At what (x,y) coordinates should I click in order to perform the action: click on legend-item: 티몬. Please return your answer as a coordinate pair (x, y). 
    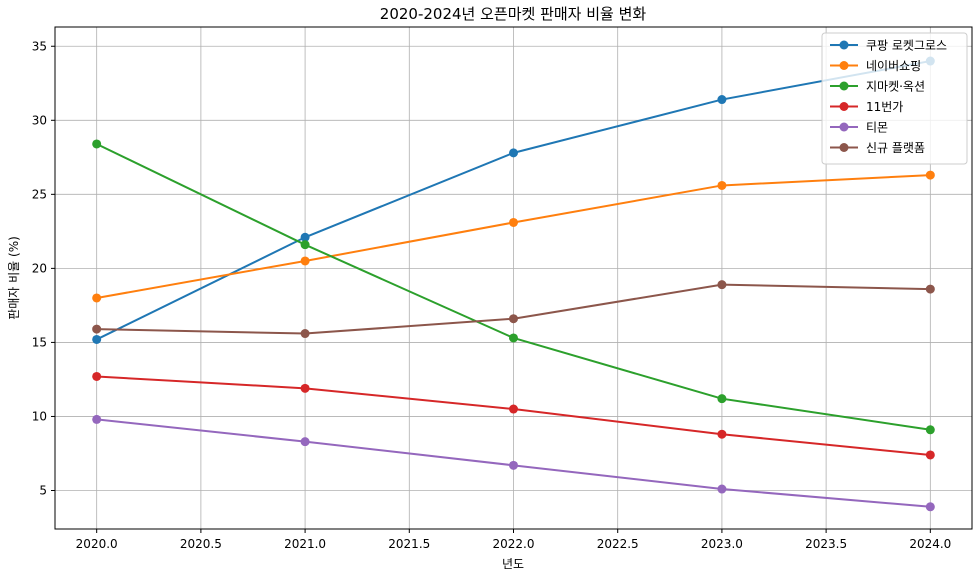
    Looking at the image, I should click on (859, 128).